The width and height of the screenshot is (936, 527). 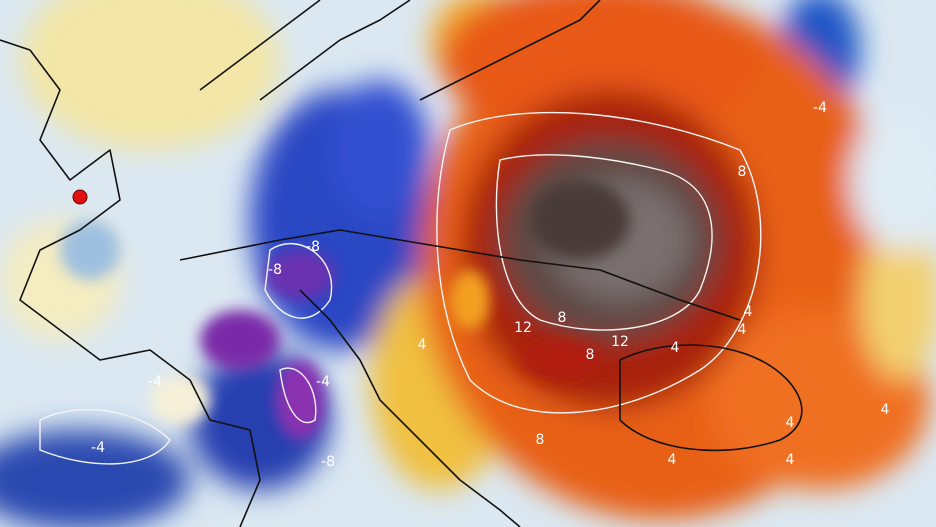 I want to click on coastline-adriatic, so click(x=410, y=408).